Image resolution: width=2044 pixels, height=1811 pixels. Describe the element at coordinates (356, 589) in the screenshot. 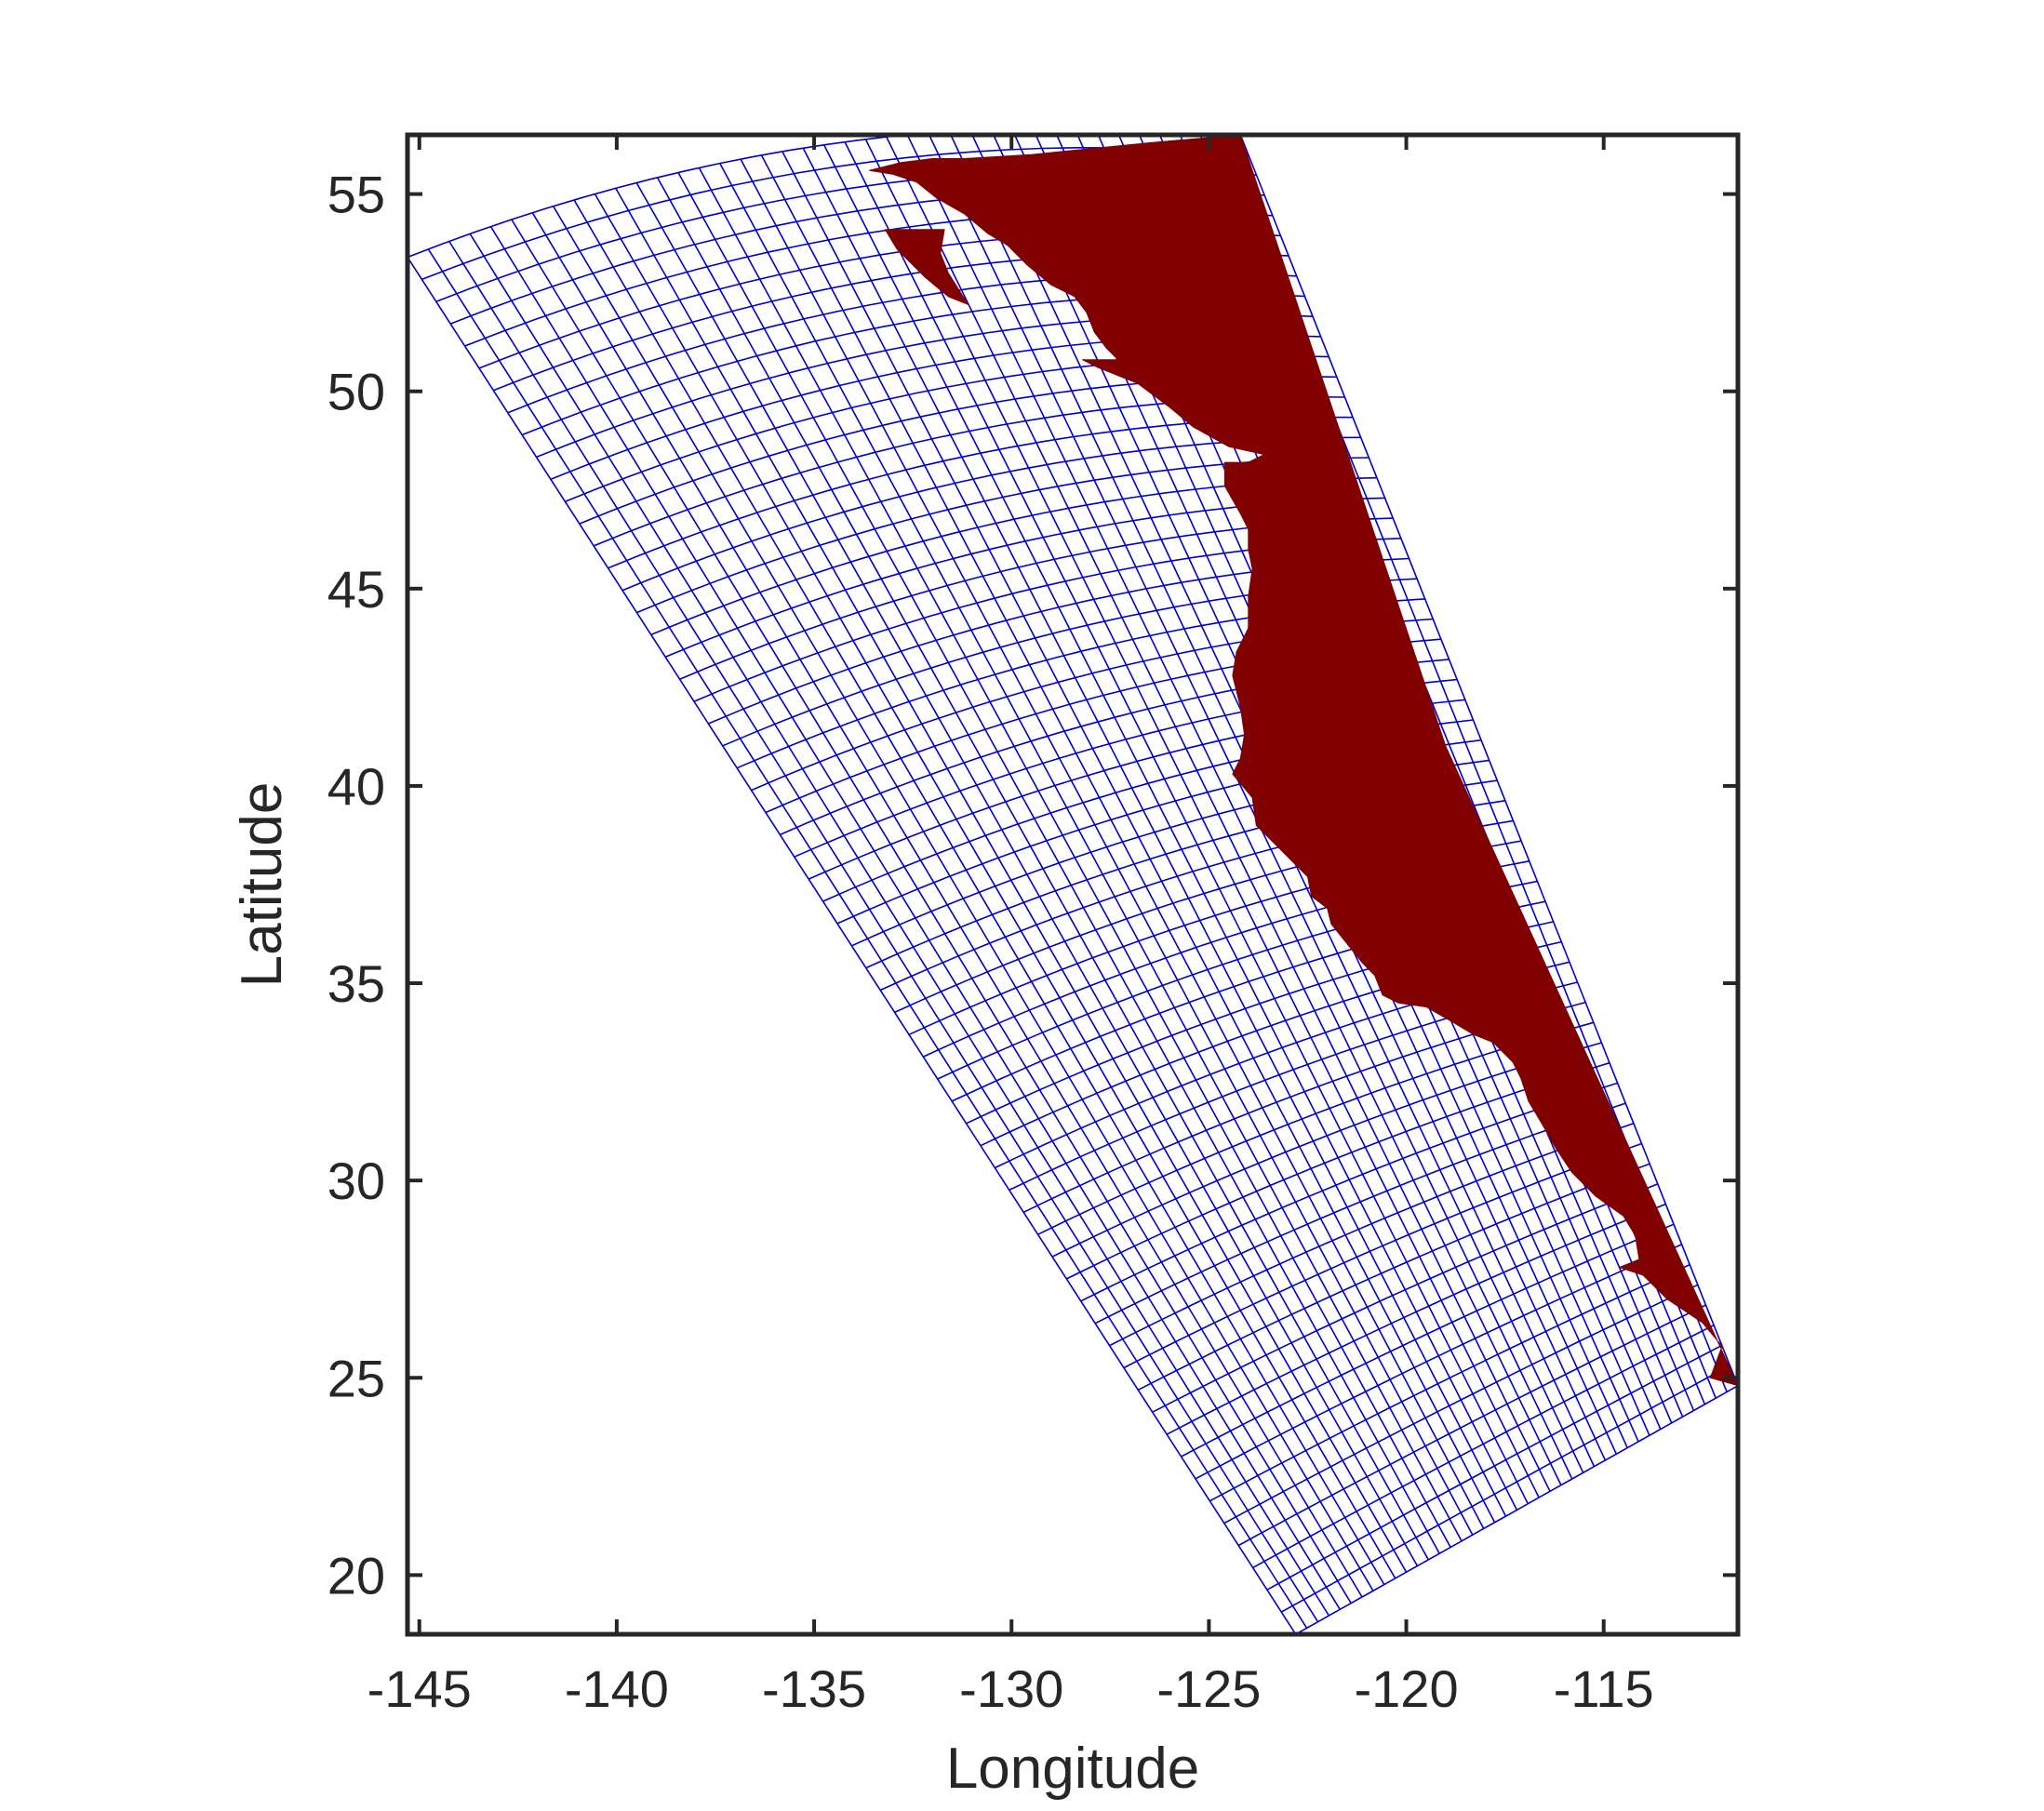

I see `y-tick-label: 45` at that location.